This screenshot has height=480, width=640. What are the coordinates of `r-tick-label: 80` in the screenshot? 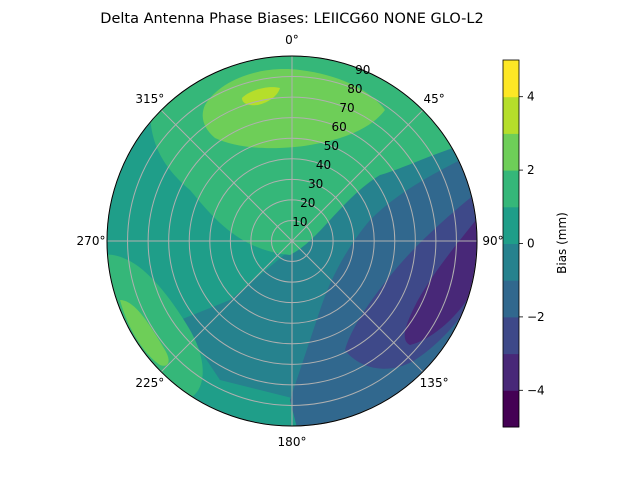 It's located at (354, 89).